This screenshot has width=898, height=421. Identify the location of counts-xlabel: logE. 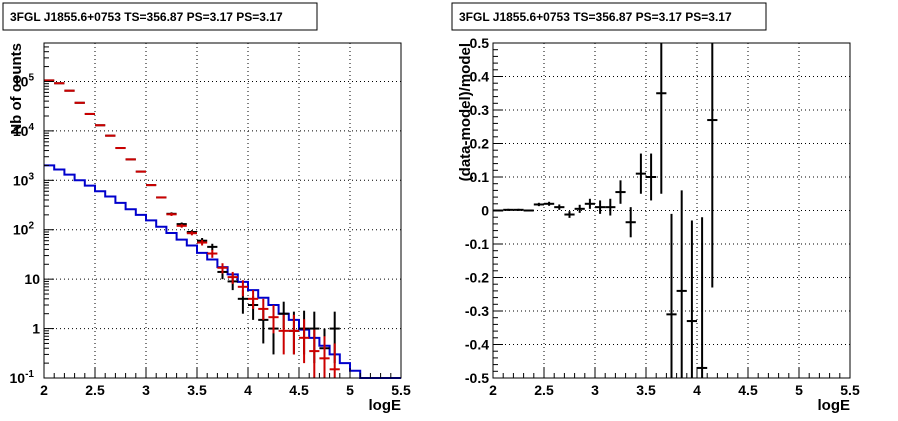
(385, 405).